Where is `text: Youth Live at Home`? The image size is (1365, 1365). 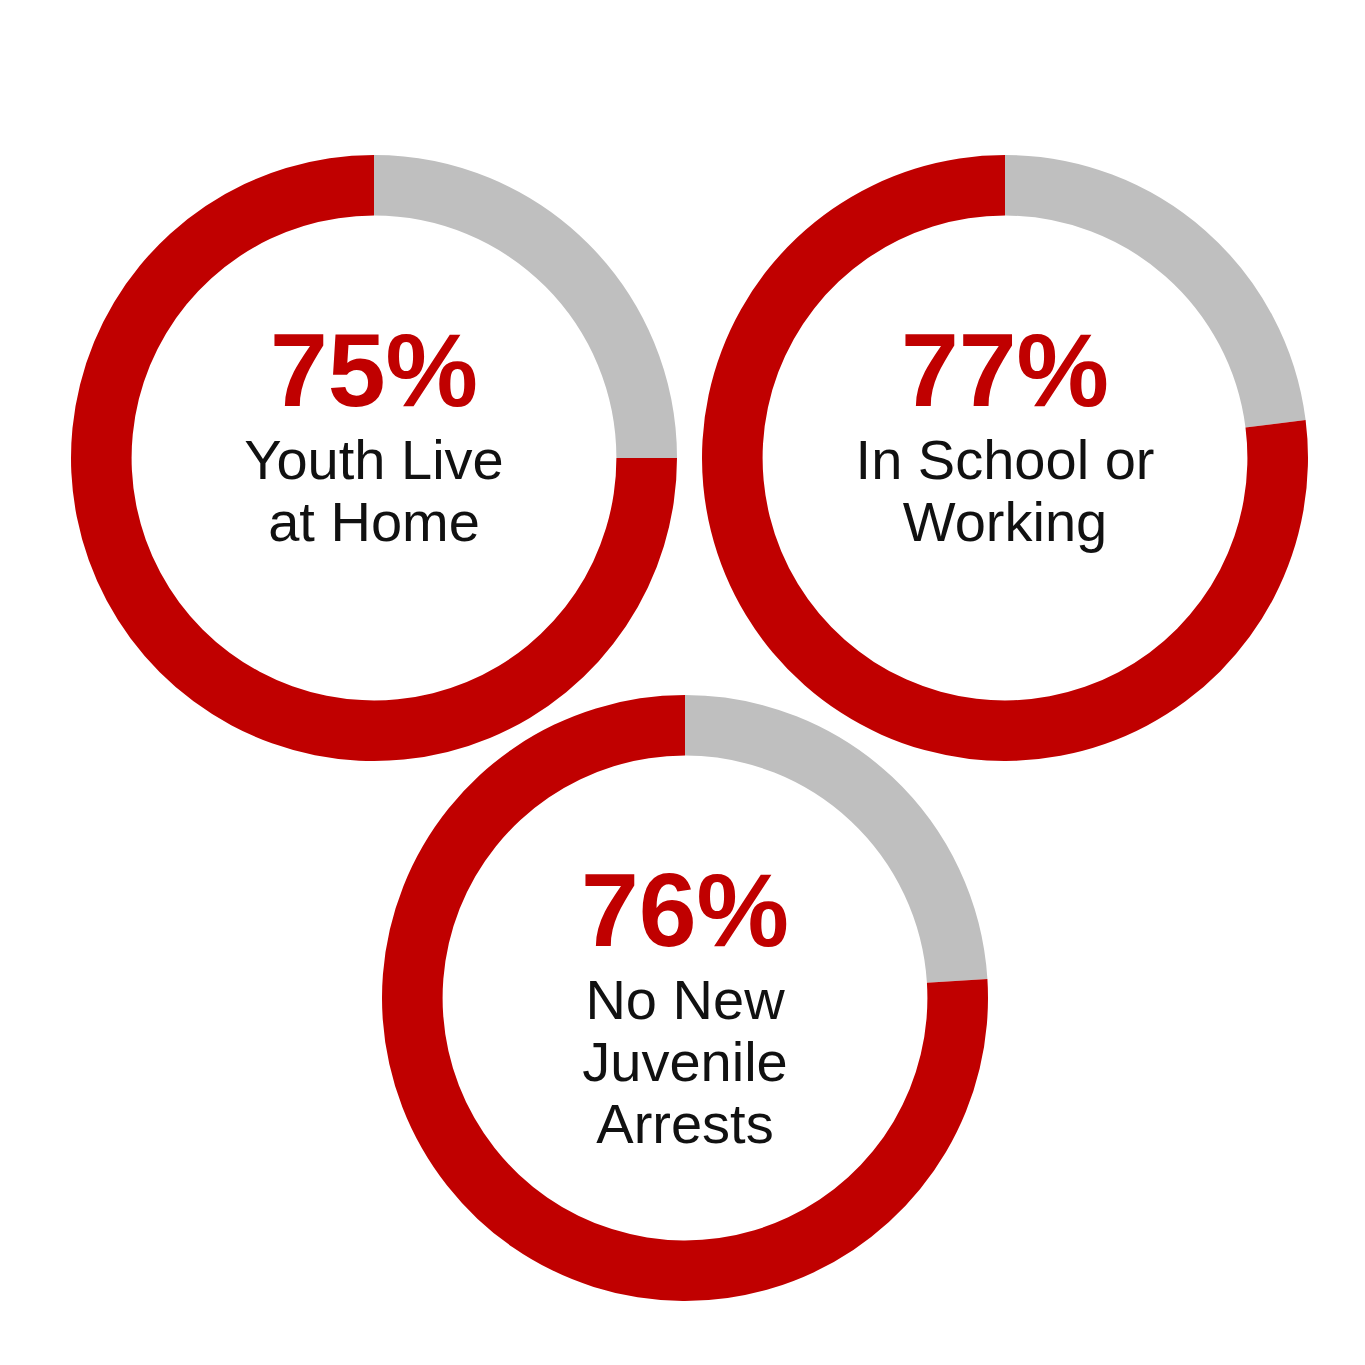
text: Youth Live at Home is located at coordinates (374, 490).